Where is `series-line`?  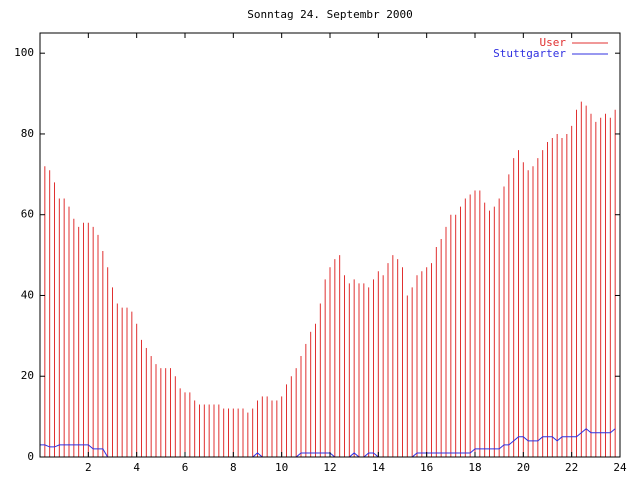
series-line is located at coordinates (328, 443).